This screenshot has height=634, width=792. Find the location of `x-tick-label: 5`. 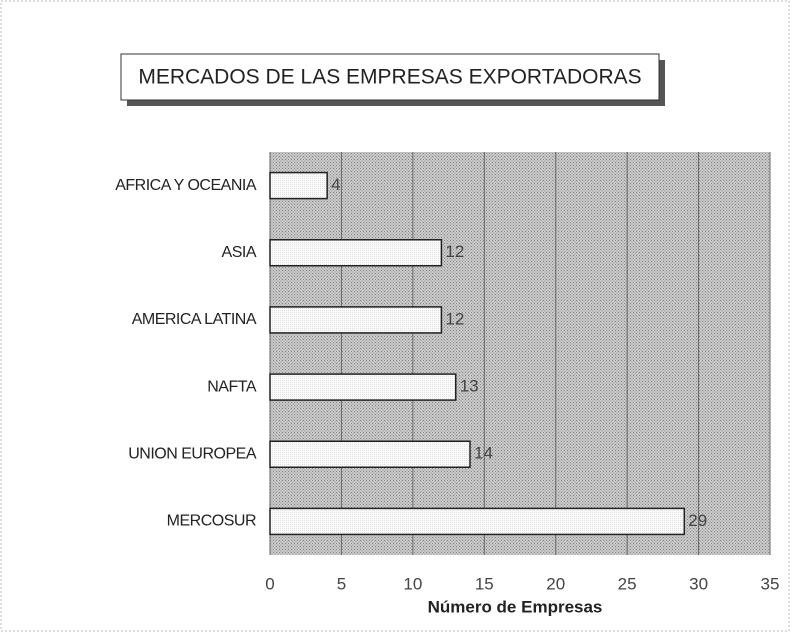

x-tick-label: 5 is located at coordinates (341, 583).